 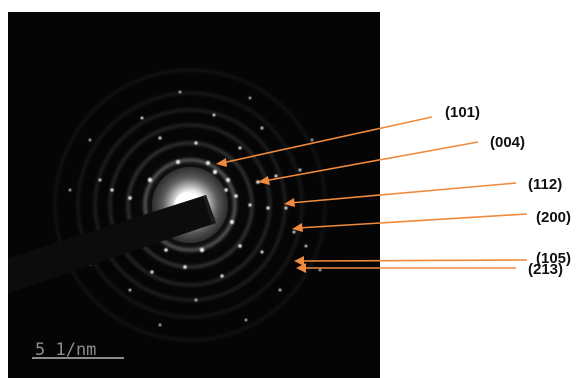 I want to click on scale-bar-label: 5 1/nm, so click(x=65, y=350).